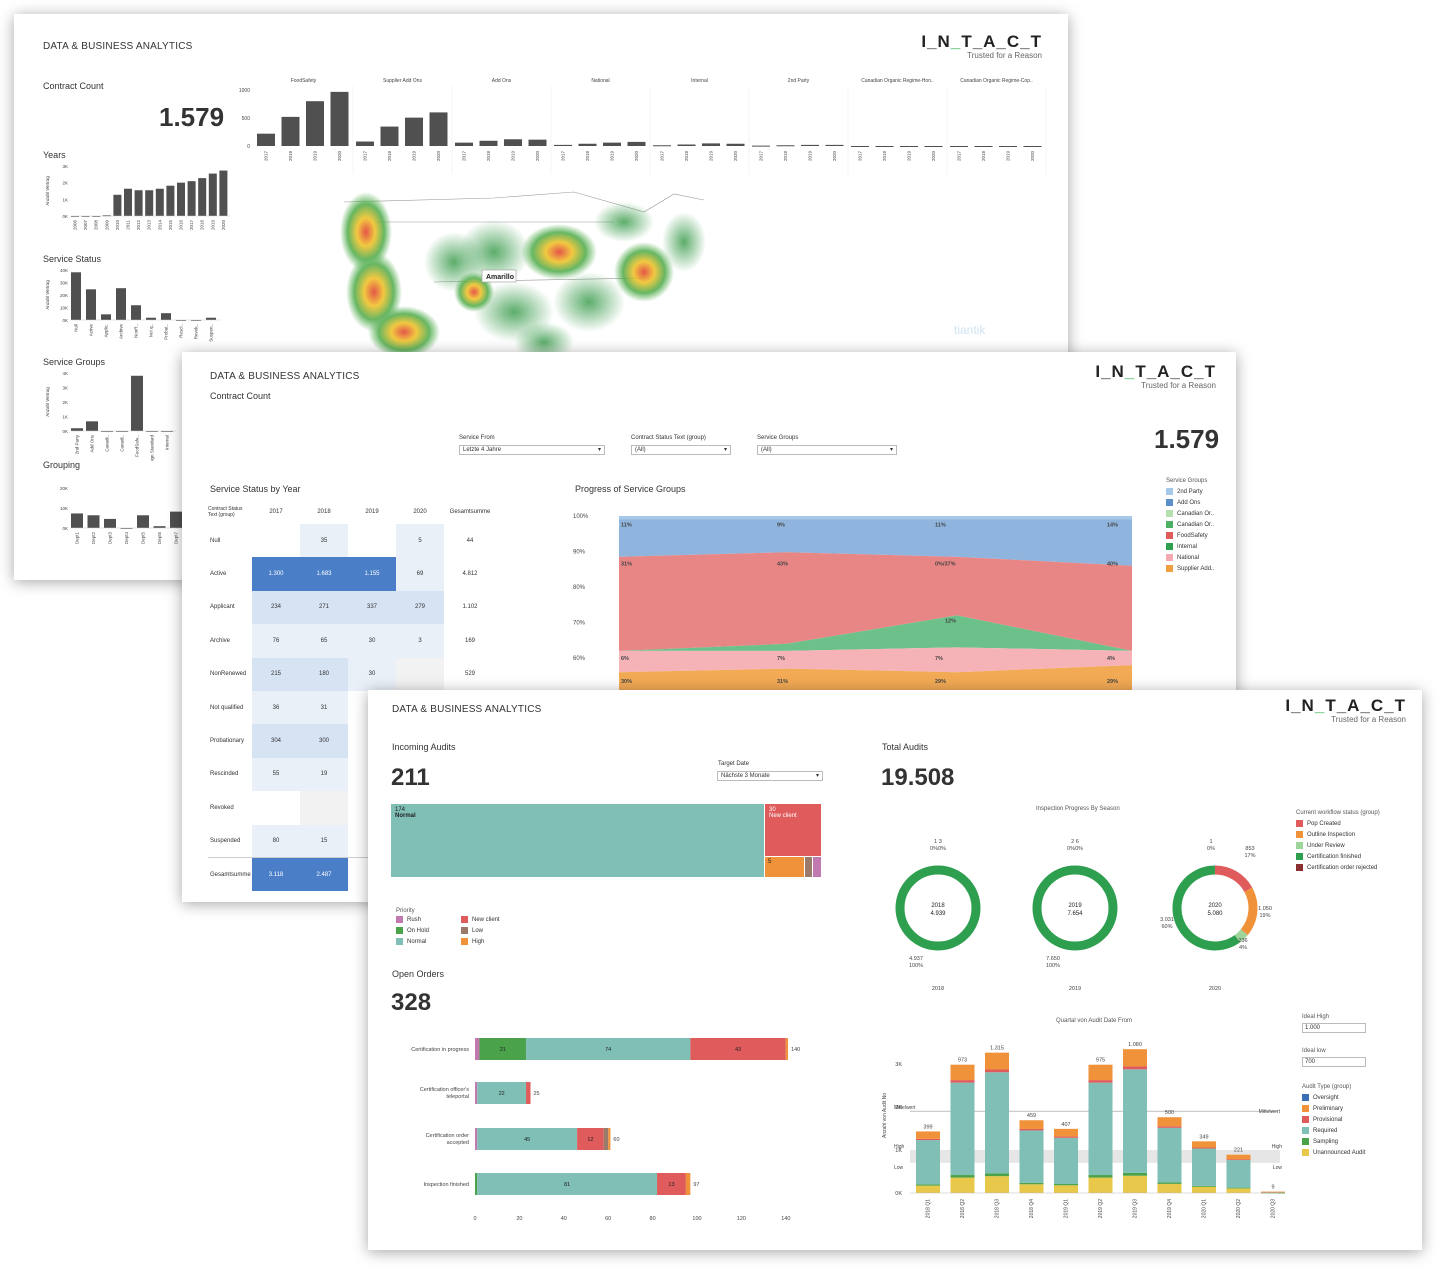 Image resolution: width=1440 pixels, height=1270 pixels. Describe the element at coordinates (493, 930) in the screenshot. I see `priority-legend-item: Low` at that location.